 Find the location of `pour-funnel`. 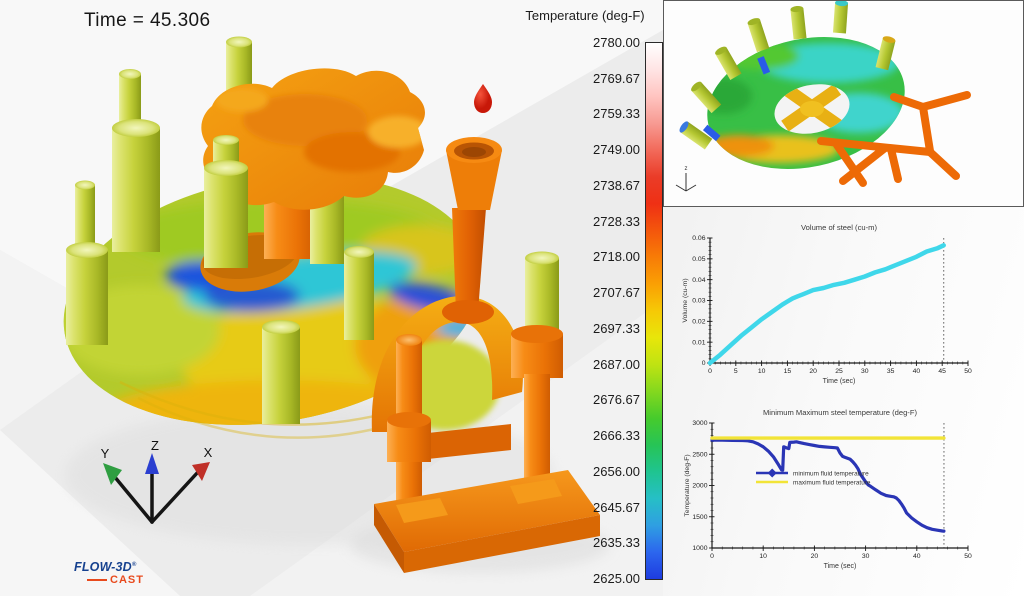

pour-funnel is located at coordinates (474, 180).